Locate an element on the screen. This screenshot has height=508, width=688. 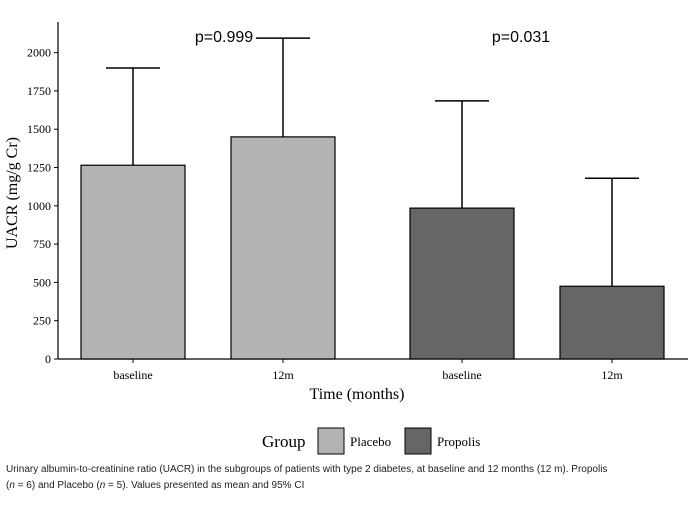
y-tick-label: 1000 is located at coordinates (39, 206).